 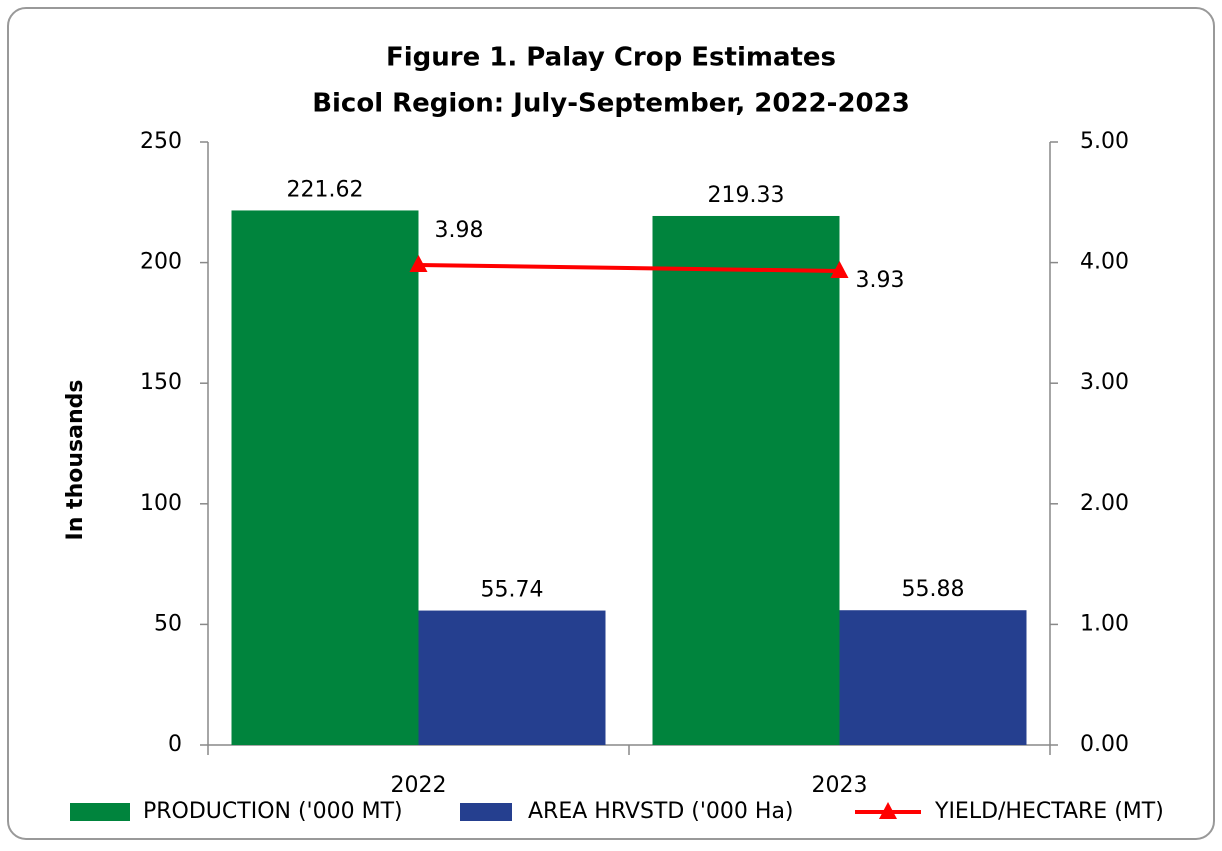 I want to click on y2-tick-label: 2.00, so click(x=1104, y=503).